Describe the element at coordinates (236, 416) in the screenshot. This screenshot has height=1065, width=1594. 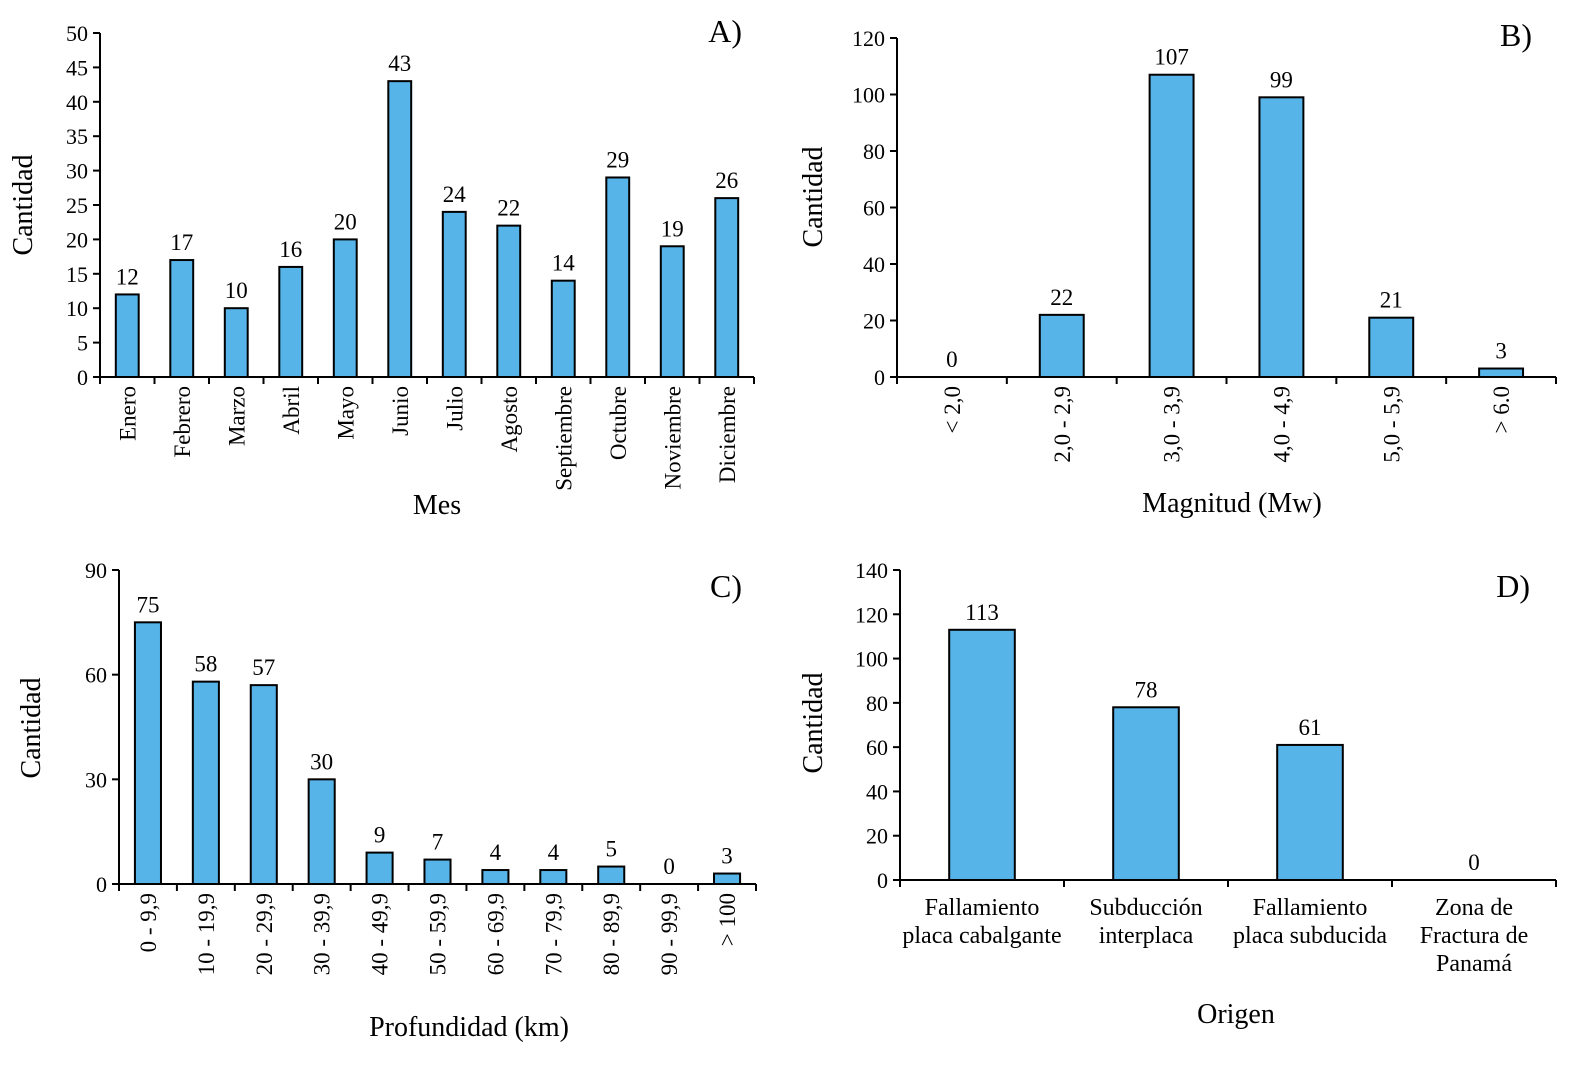
I see `x-tick-label: Marzo` at that location.